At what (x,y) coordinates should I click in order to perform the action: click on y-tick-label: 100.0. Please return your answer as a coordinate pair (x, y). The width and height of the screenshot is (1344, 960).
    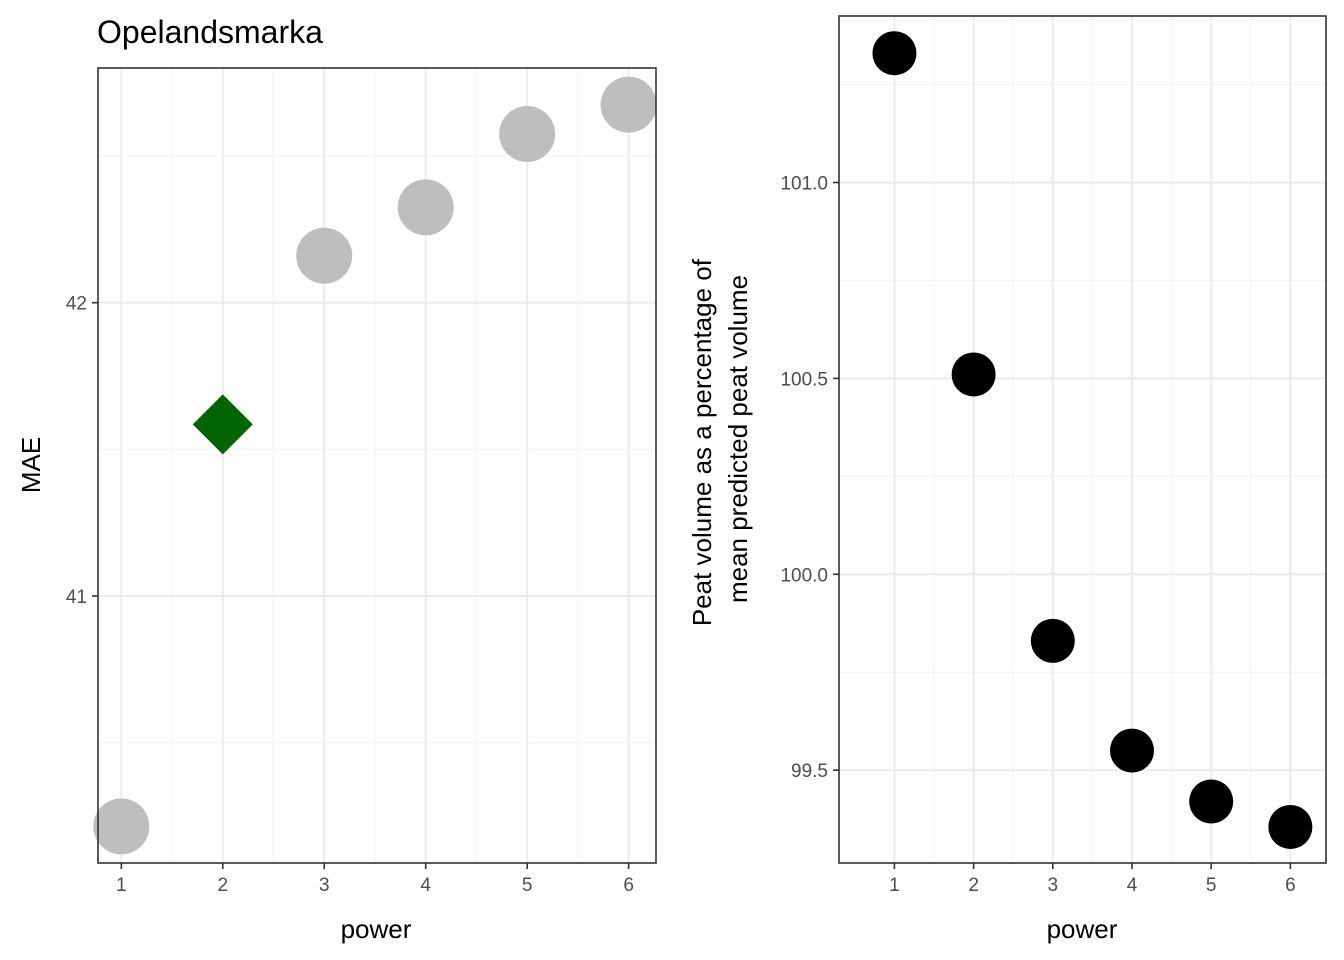
    Looking at the image, I should click on (804, 575).